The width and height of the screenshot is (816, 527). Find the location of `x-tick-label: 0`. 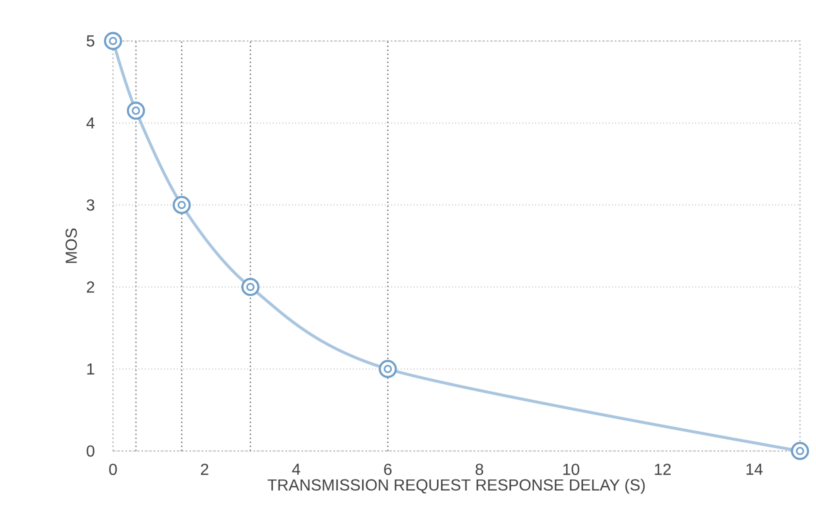

x-tick-label: 0 is located at coordinates (113, 470).